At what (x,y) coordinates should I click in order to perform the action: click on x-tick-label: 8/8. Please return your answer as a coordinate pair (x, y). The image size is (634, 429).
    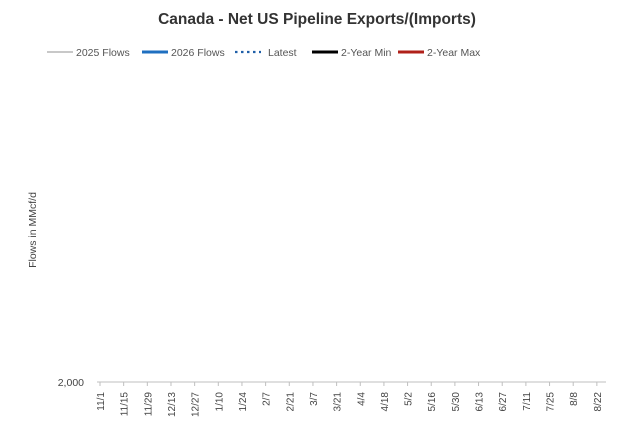
    Looking at the image, I should click on (574, 399).